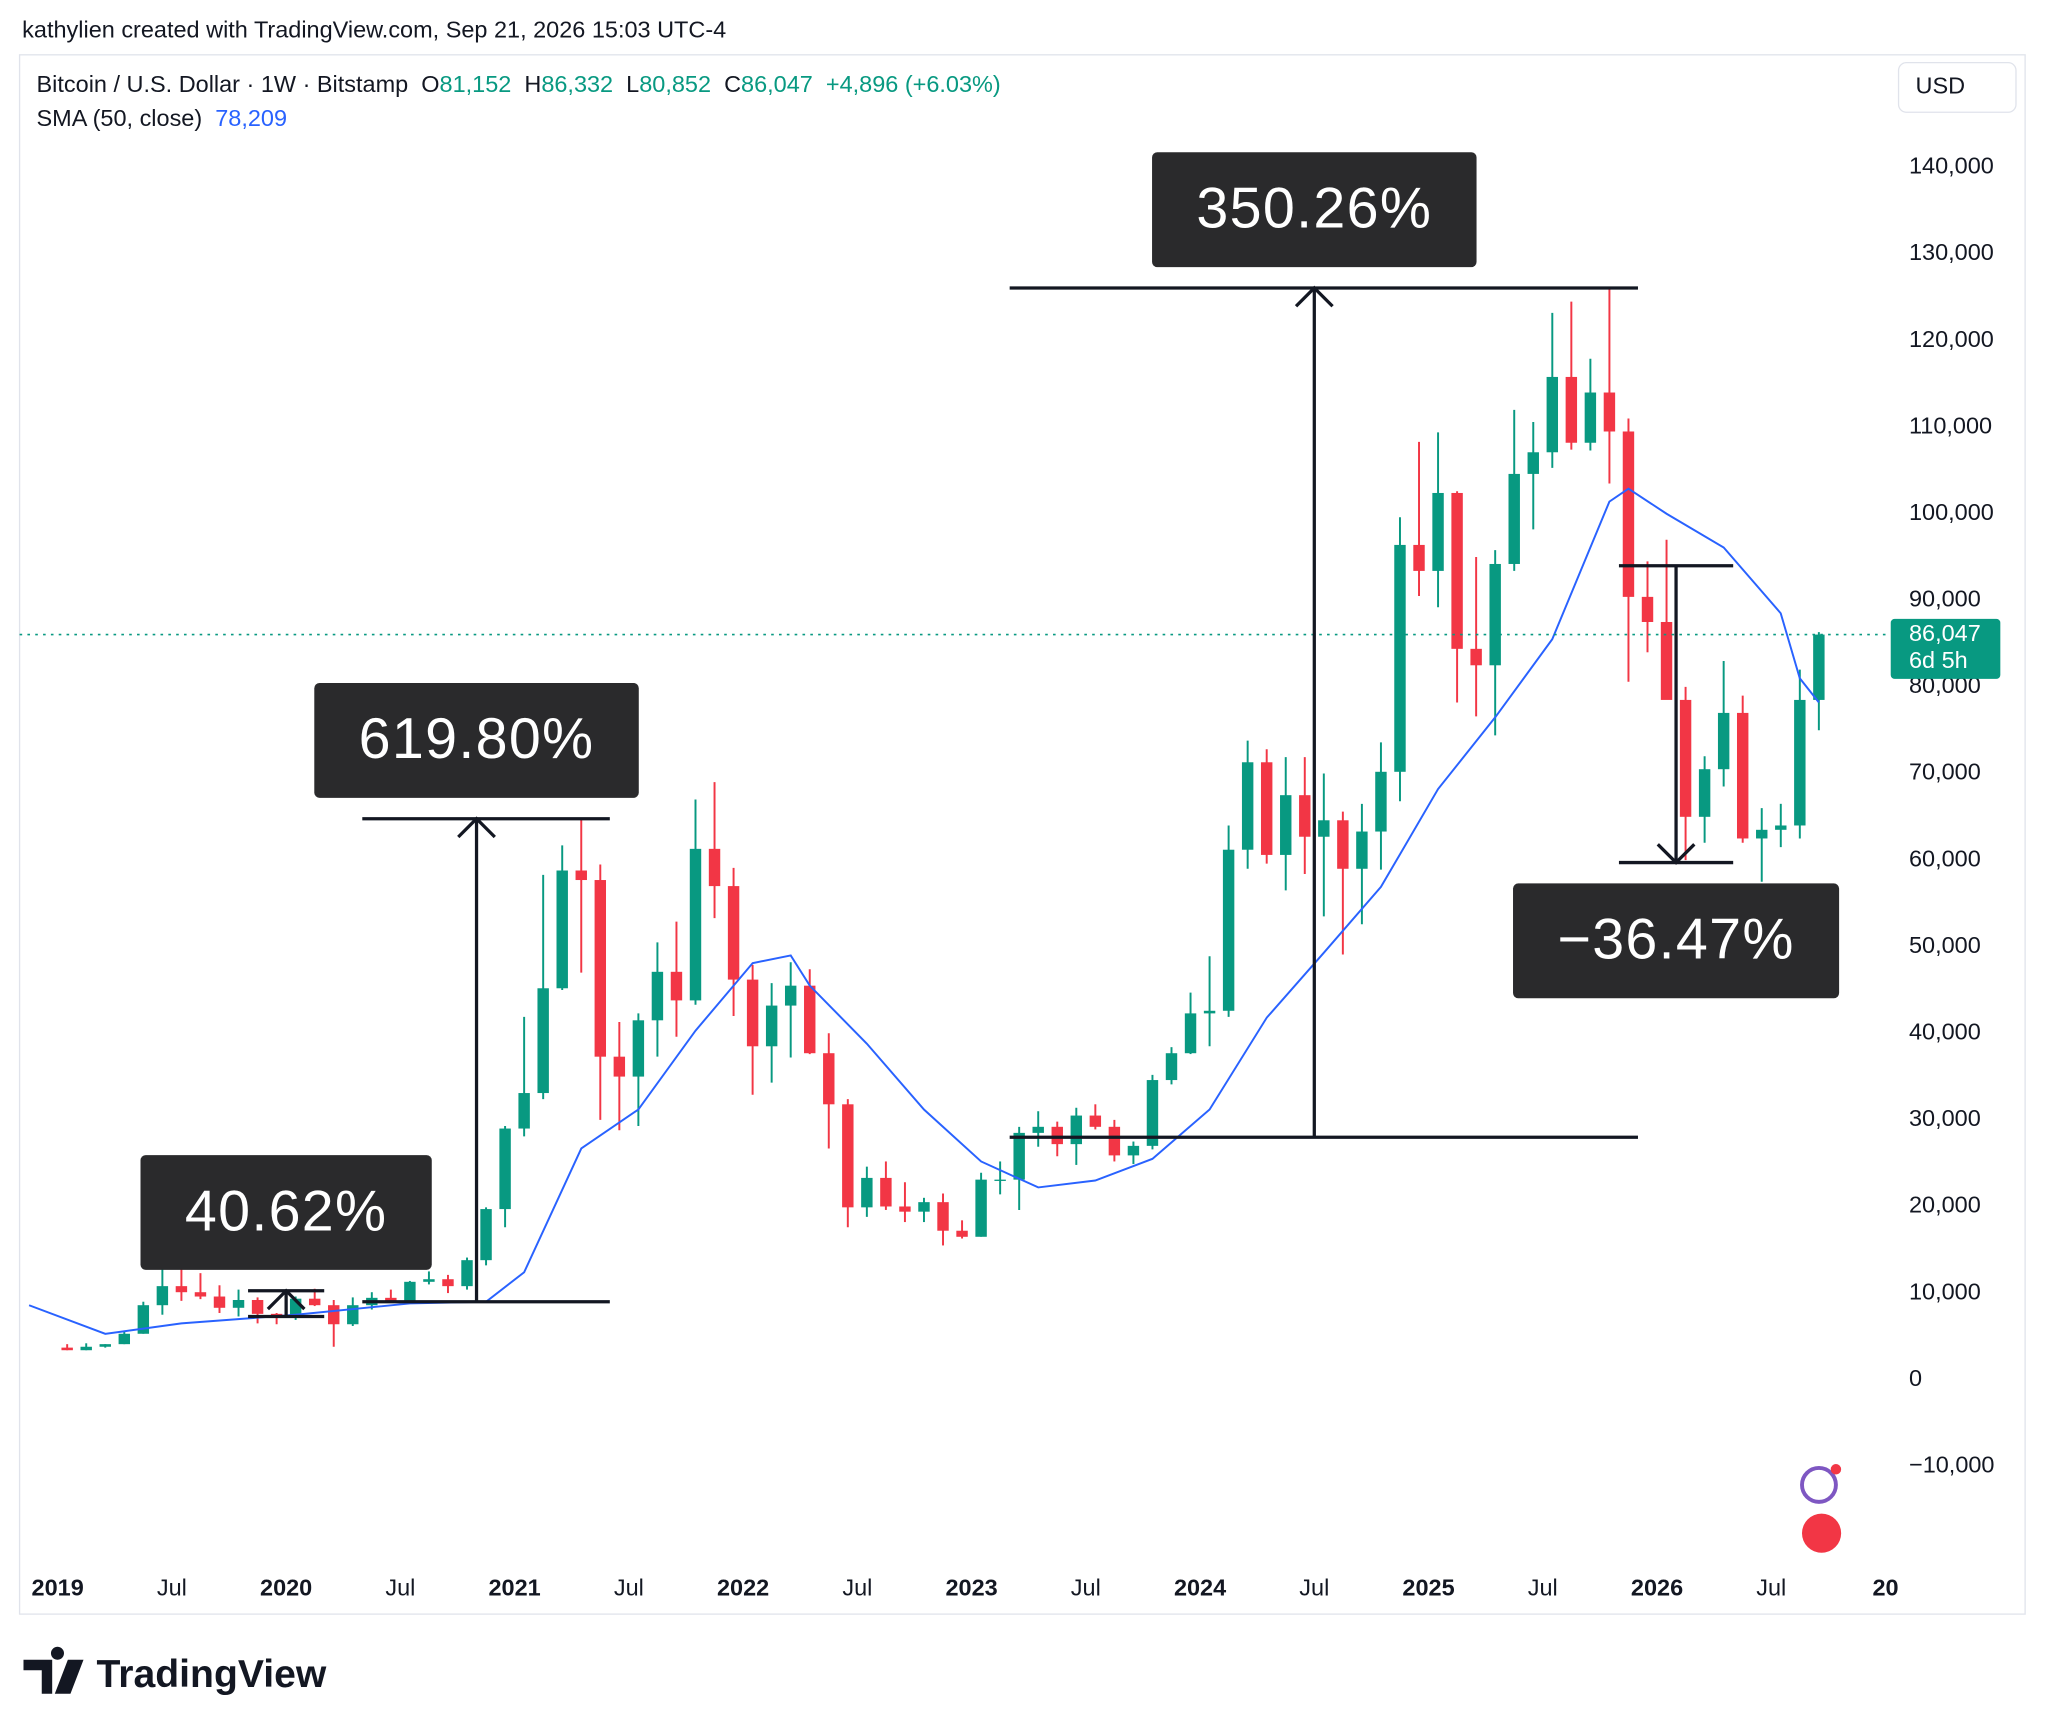 The height and width of the screenshot is (1736, 2046). I want to click on y-tick-label: −10,000, so click(1952, 1464).